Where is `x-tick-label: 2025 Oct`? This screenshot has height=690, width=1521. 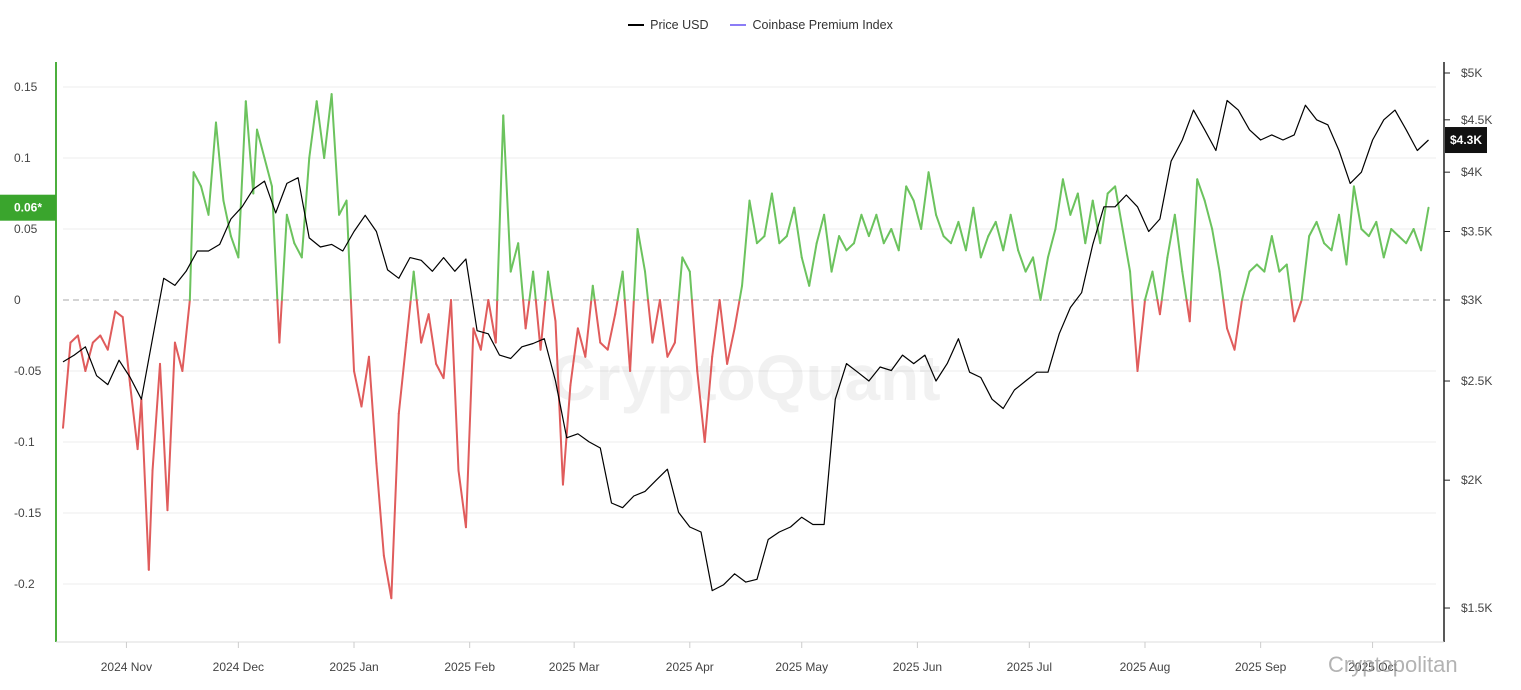
x-tick-label: 2025 Oct is located at coordinates (1372, 667).